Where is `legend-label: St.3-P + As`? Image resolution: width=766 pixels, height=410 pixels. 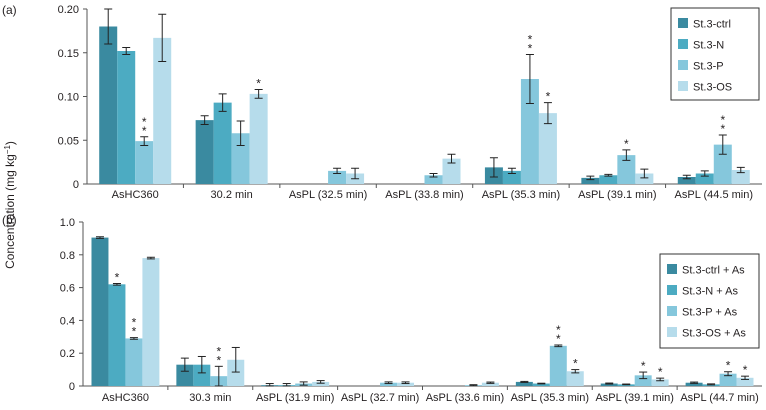 legend-label: St.3-P + As is located at coordinates (710, 313).